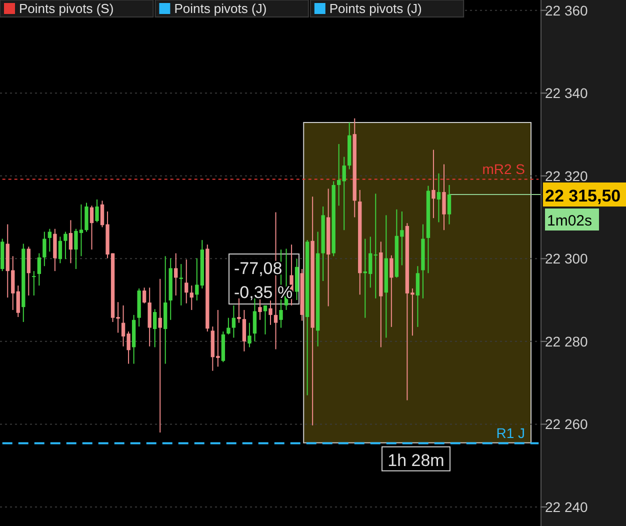 The image size is (626, 526). What do you see at coordinates (583, 196) in the screenshot?
I see `text: 22 315,50` at bounding box center [583, 196].